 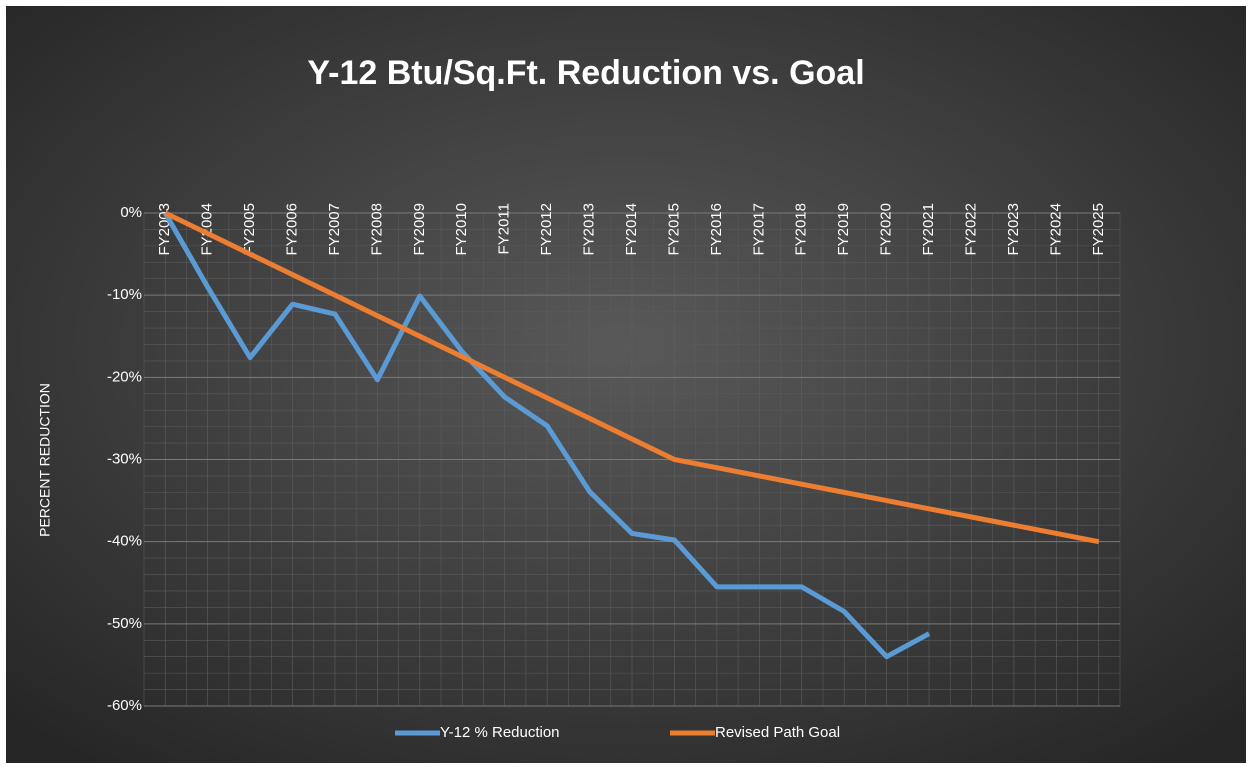 What do you see at coordinates (1098, 229) in the screenshot?
I see `x-tick-label: FY2025` at bounding box center [1098, 229].